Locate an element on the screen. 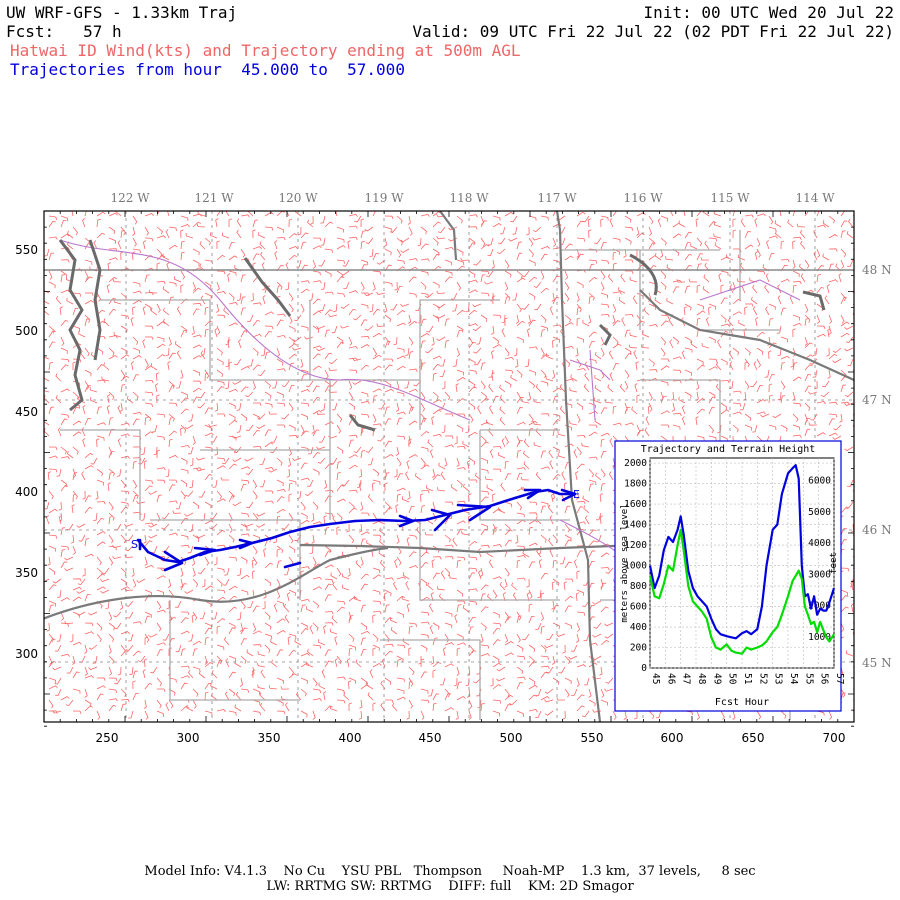 The height and width of the screenshot is (900, 900). inset-frame is located at coordinates (728, 576).